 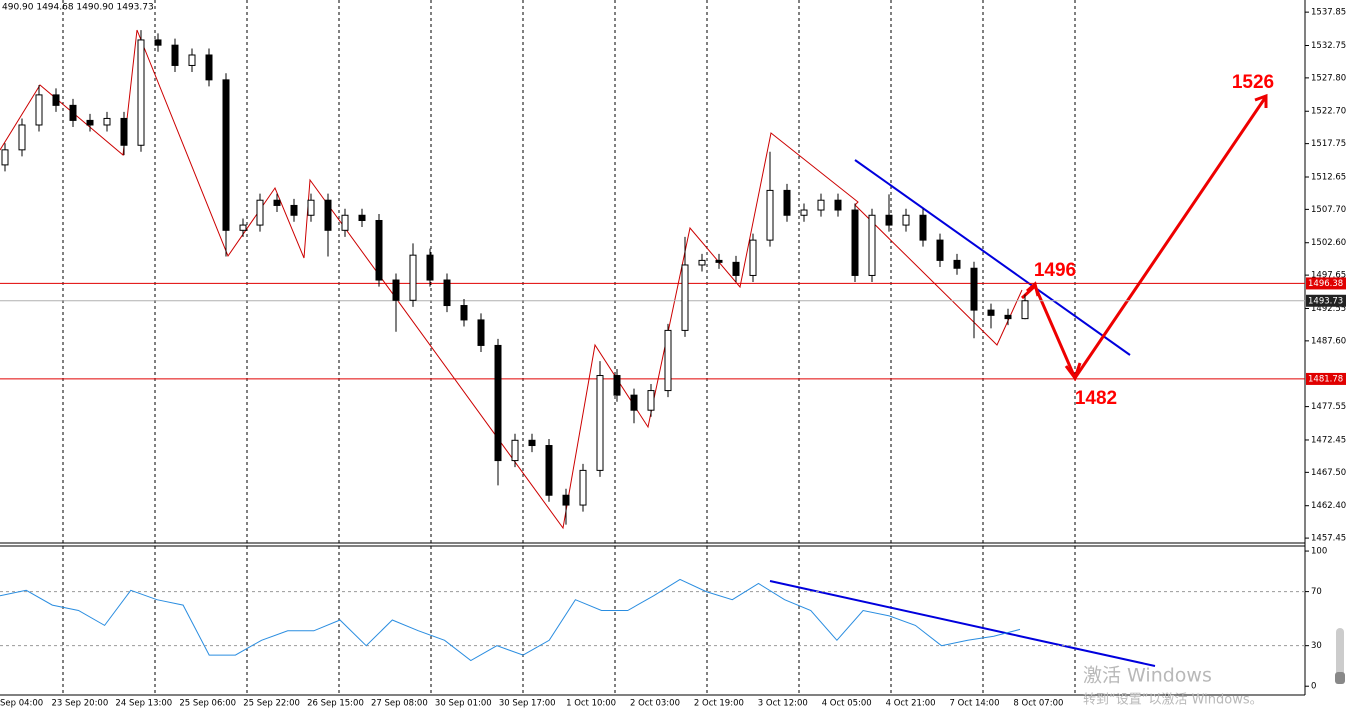 I want to click on y-tick-label: 30, so click(x=1316, y=646).